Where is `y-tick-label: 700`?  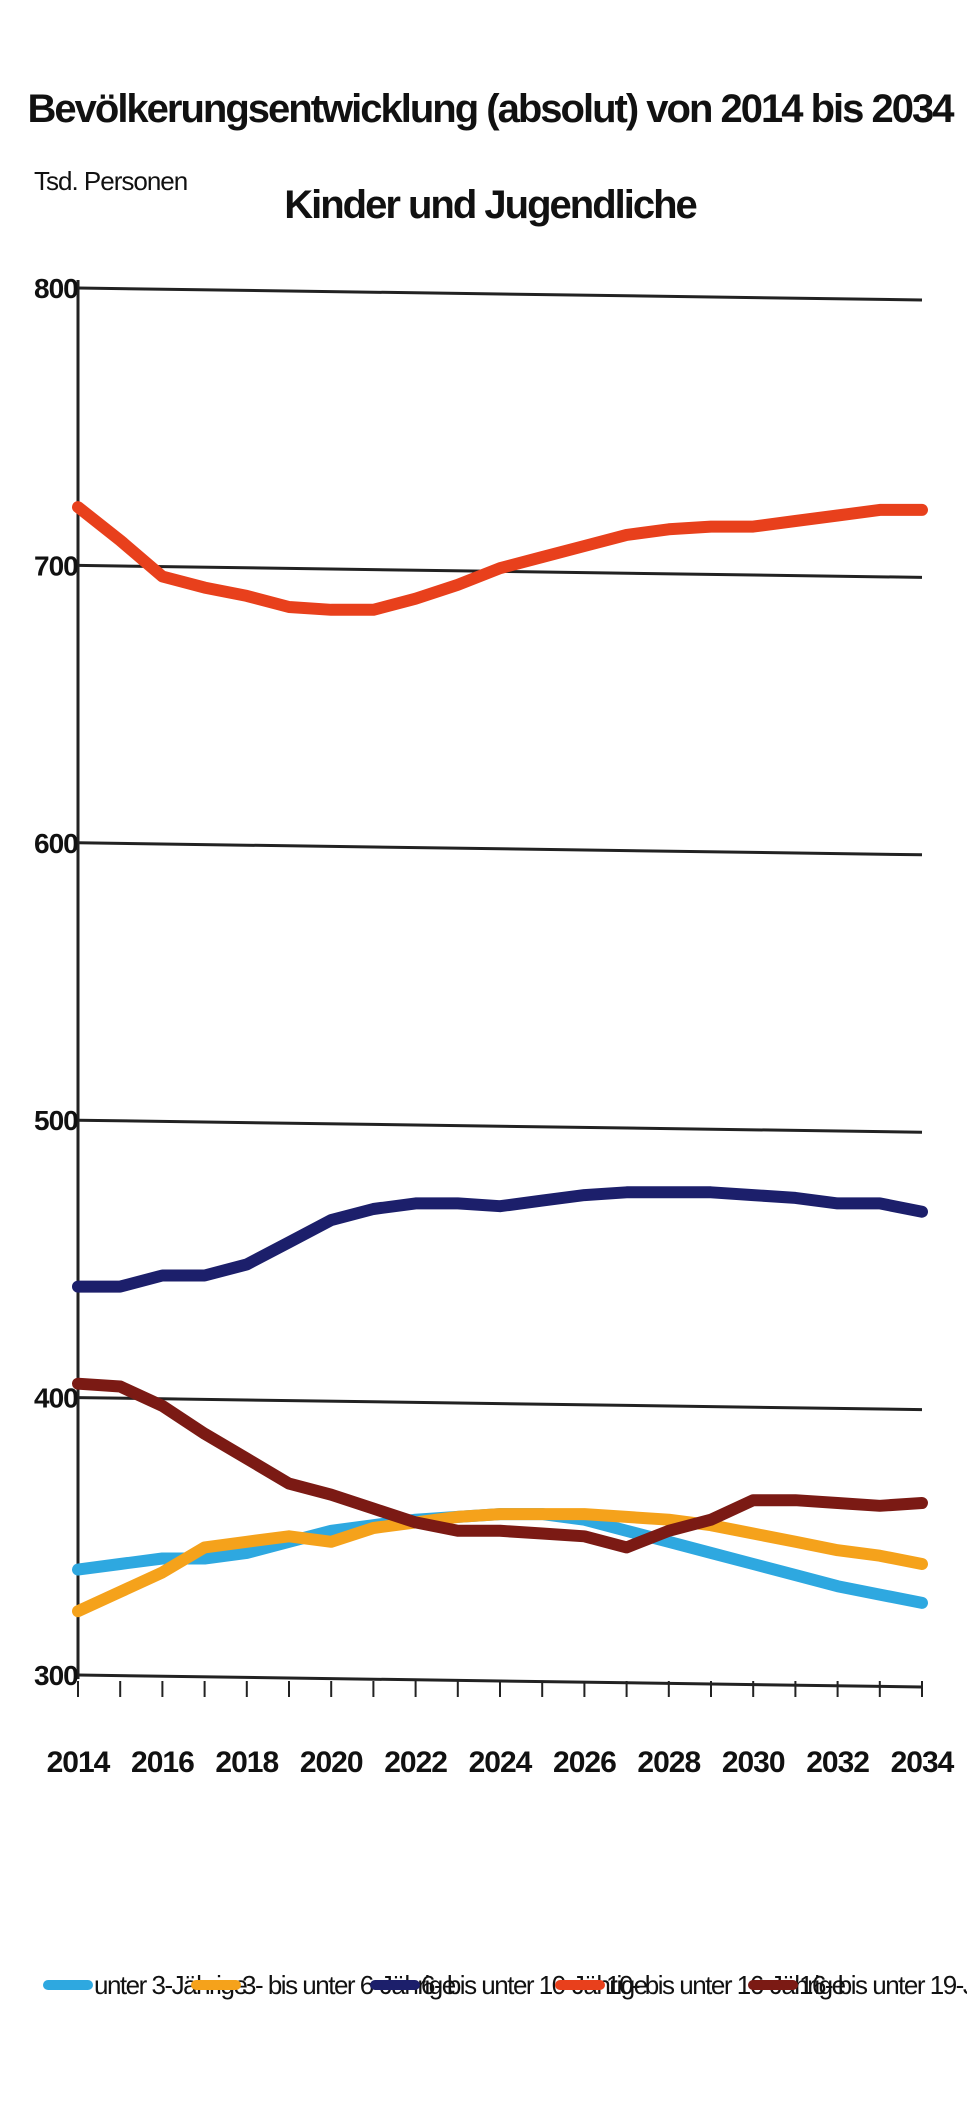
y-tick-label: 700 is located at coordinates (56, 565).